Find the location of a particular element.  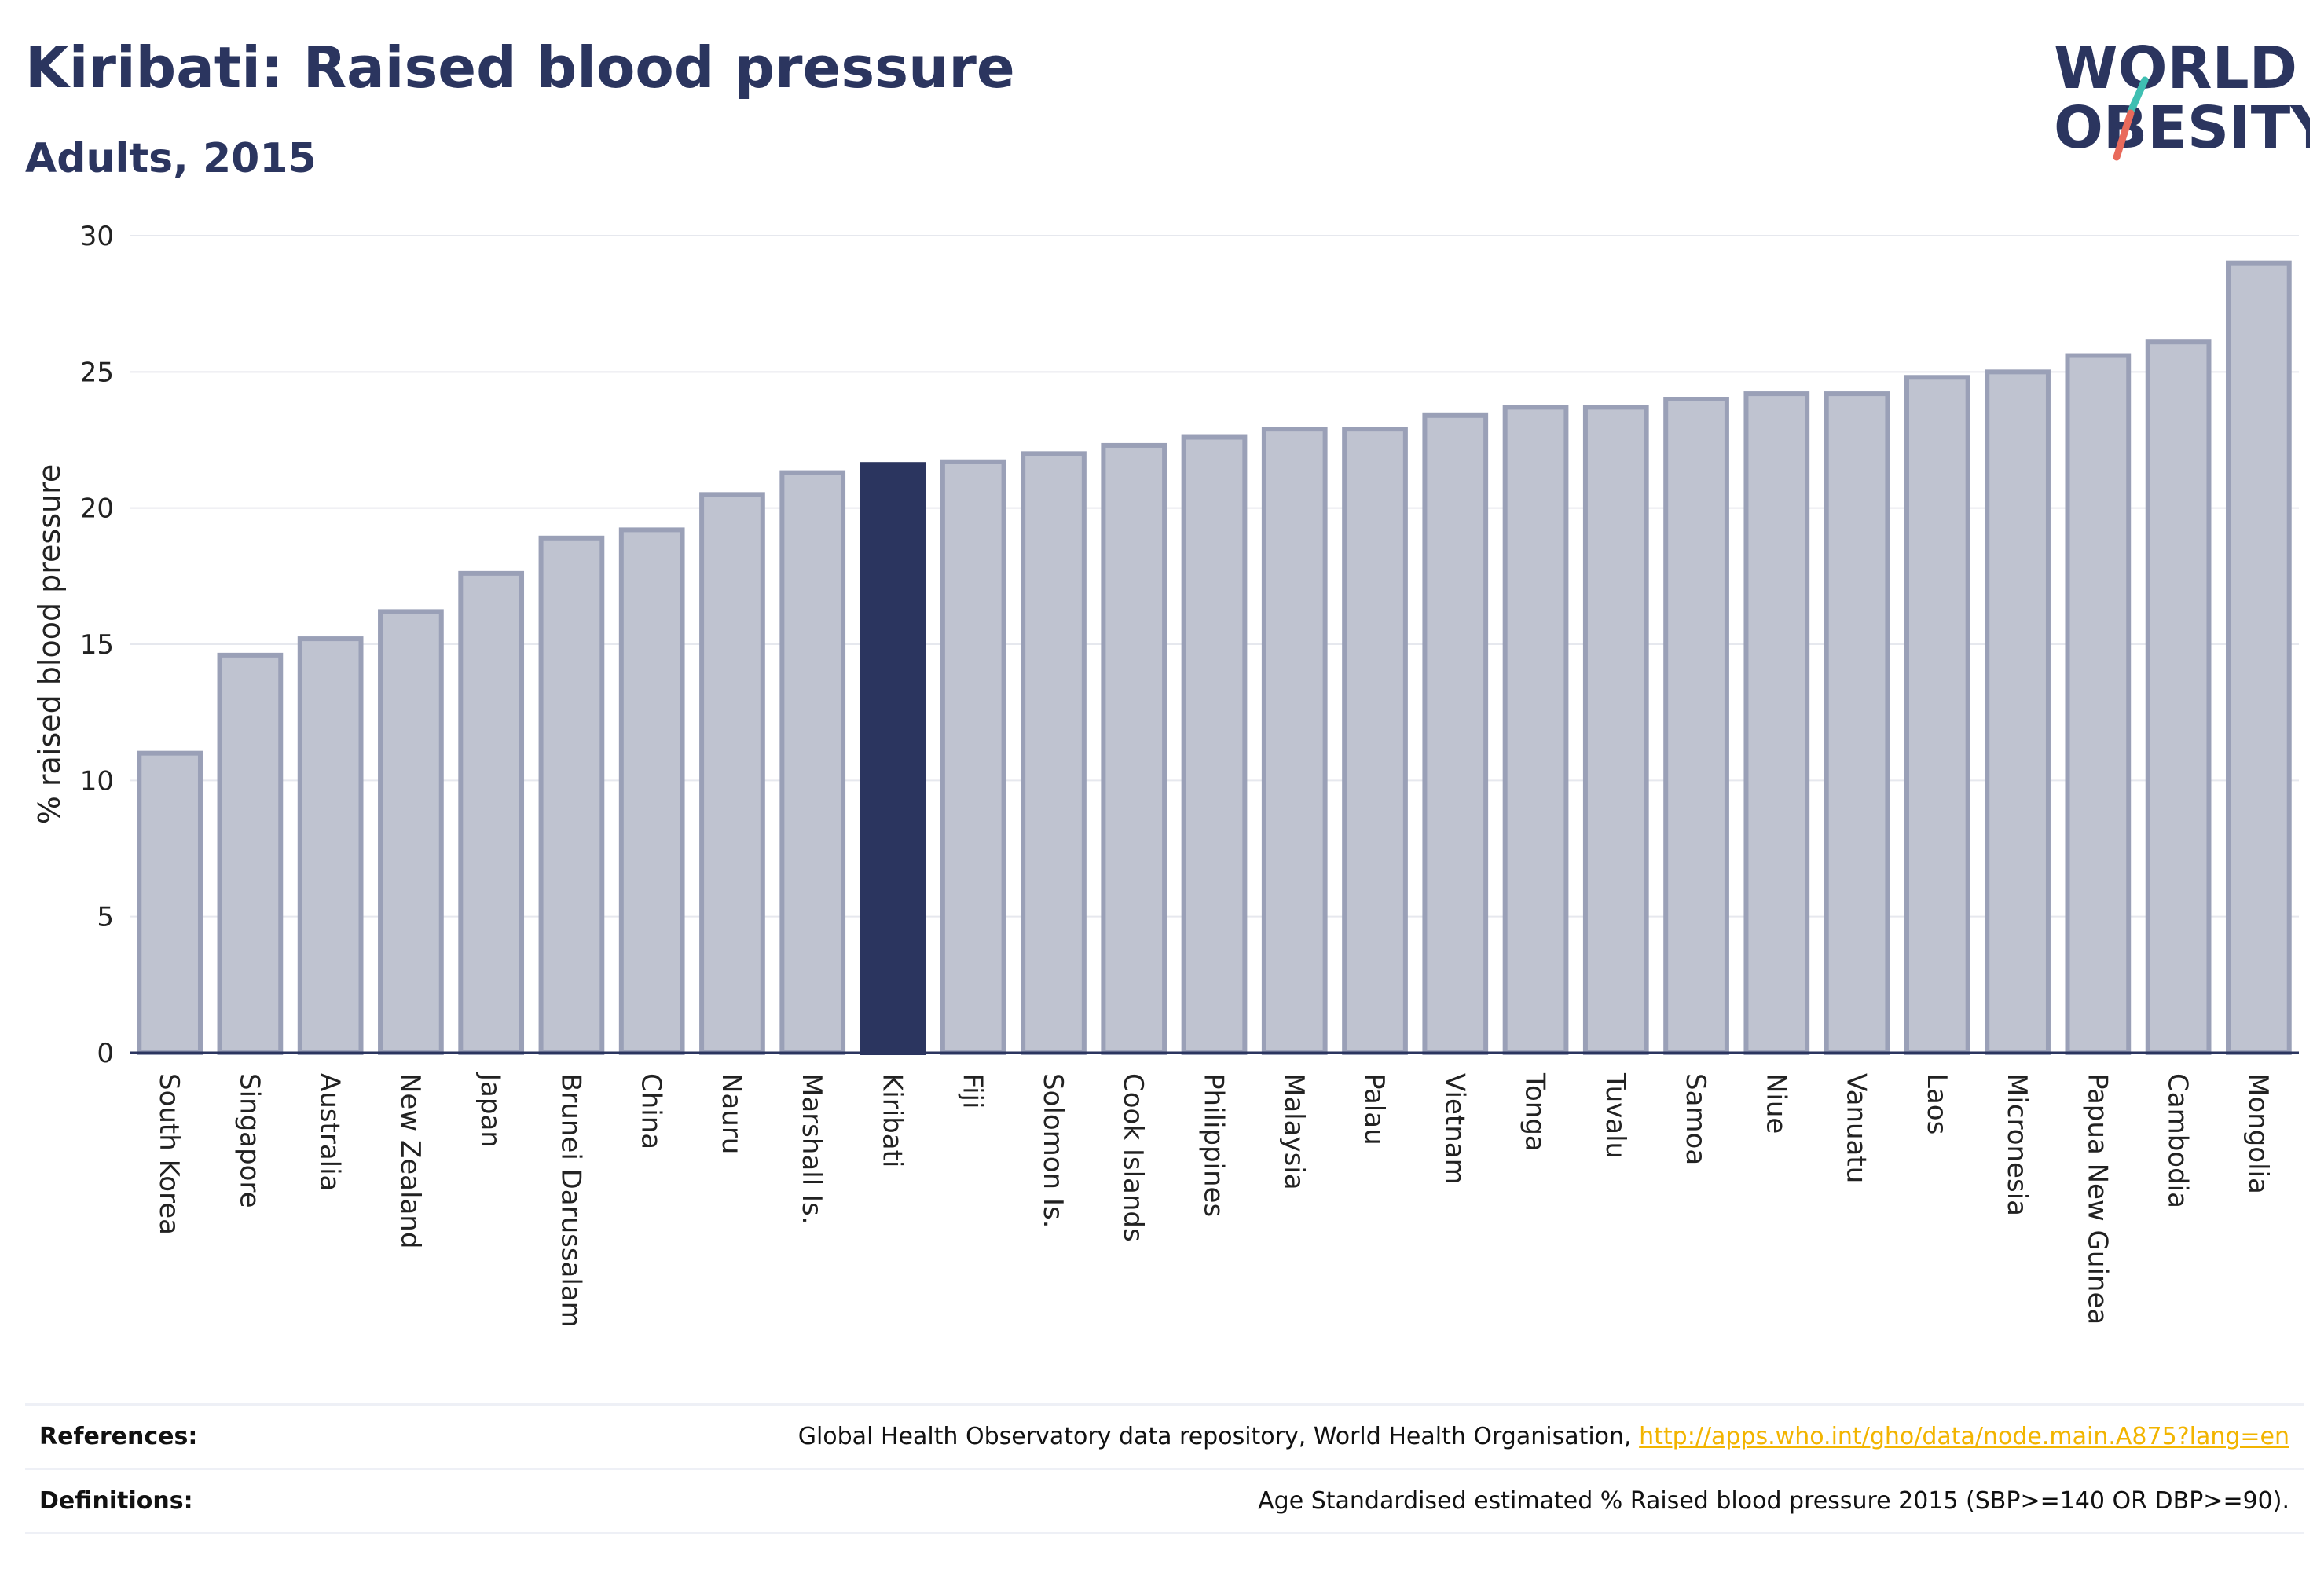

logo-slash-bottom is located at coordinates (2124, 135).